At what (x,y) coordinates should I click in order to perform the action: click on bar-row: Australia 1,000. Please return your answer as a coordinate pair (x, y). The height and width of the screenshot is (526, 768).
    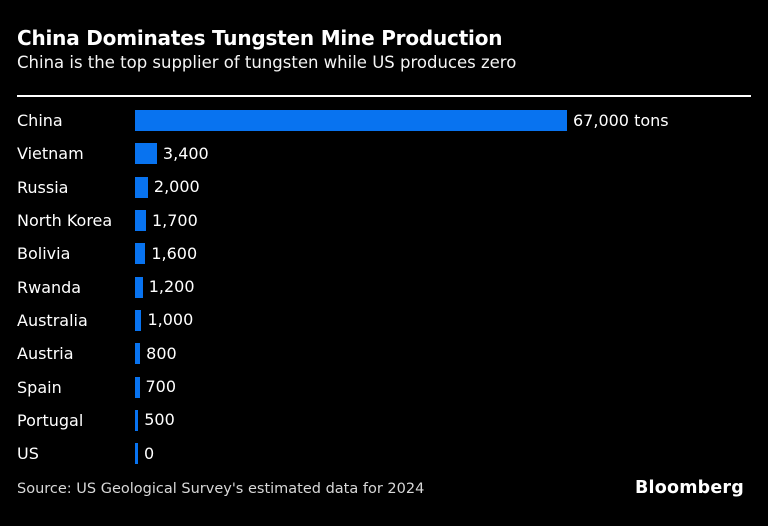
    Looking at the image, I should click on (384, 320).